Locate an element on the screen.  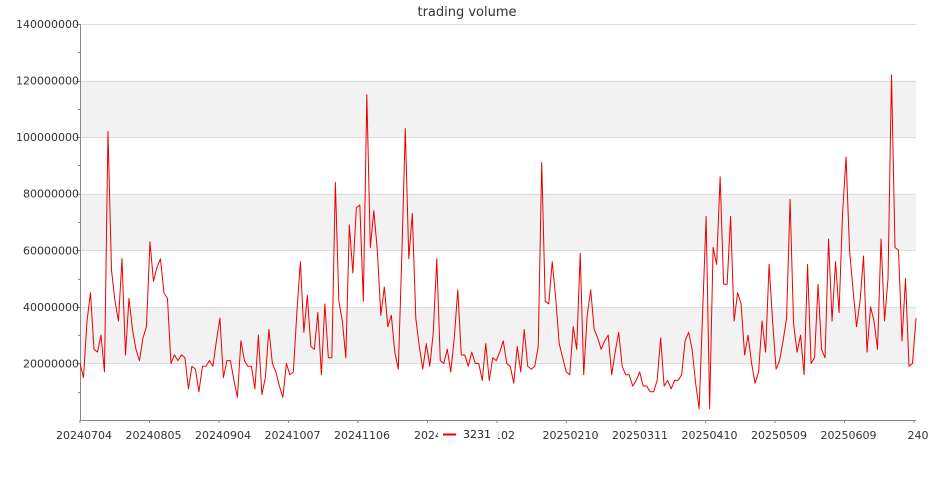
y-tick-label: 20000000 is located at coordinates (51, 363).